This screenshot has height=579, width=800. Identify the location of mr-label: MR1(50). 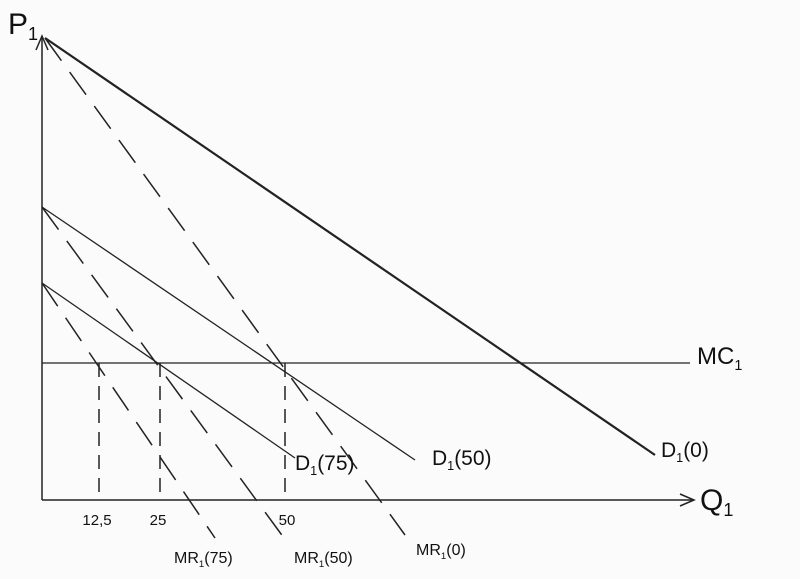
(323, 560).